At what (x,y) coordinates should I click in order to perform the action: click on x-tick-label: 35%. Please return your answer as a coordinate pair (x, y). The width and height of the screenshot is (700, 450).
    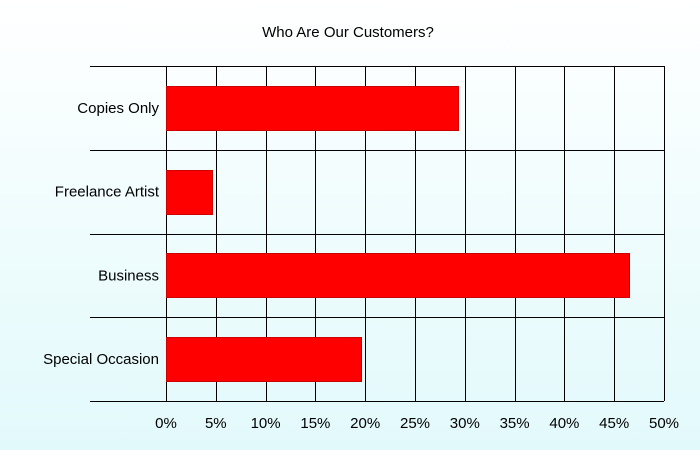
    Looking at the image, I should click on (515, 423).